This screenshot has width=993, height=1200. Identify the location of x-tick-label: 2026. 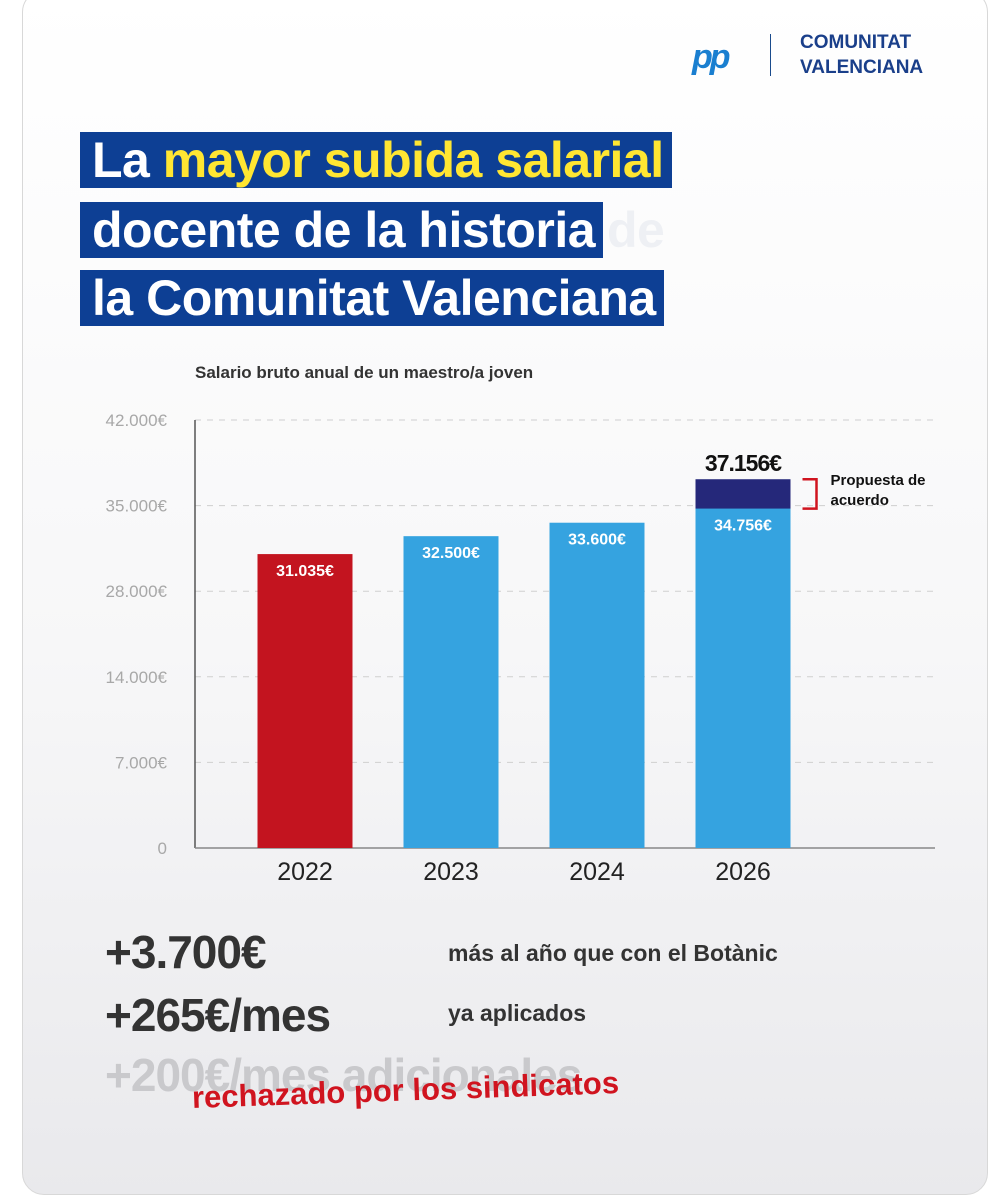
(743, 872).